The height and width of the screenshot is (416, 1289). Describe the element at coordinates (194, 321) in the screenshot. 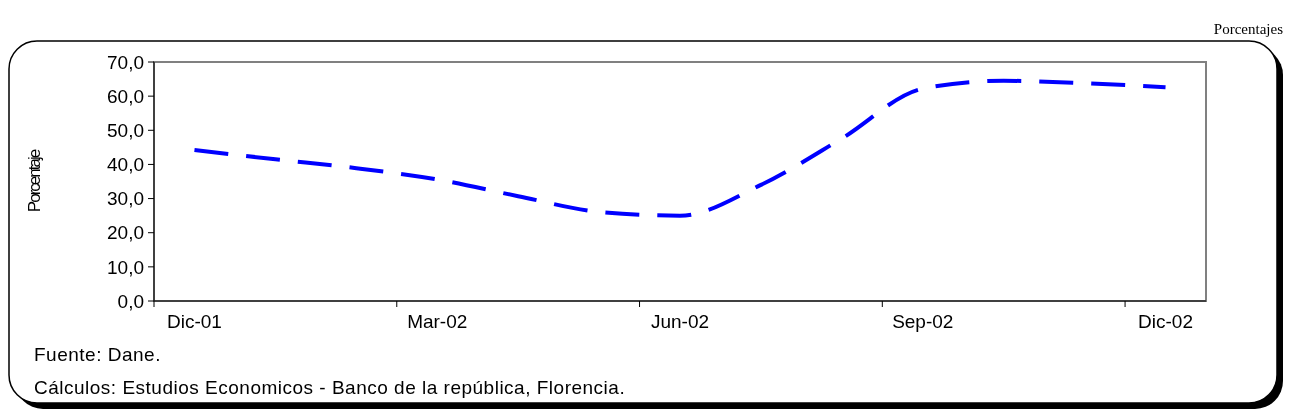

I see `x-tick-label: Dic-01` at that location.